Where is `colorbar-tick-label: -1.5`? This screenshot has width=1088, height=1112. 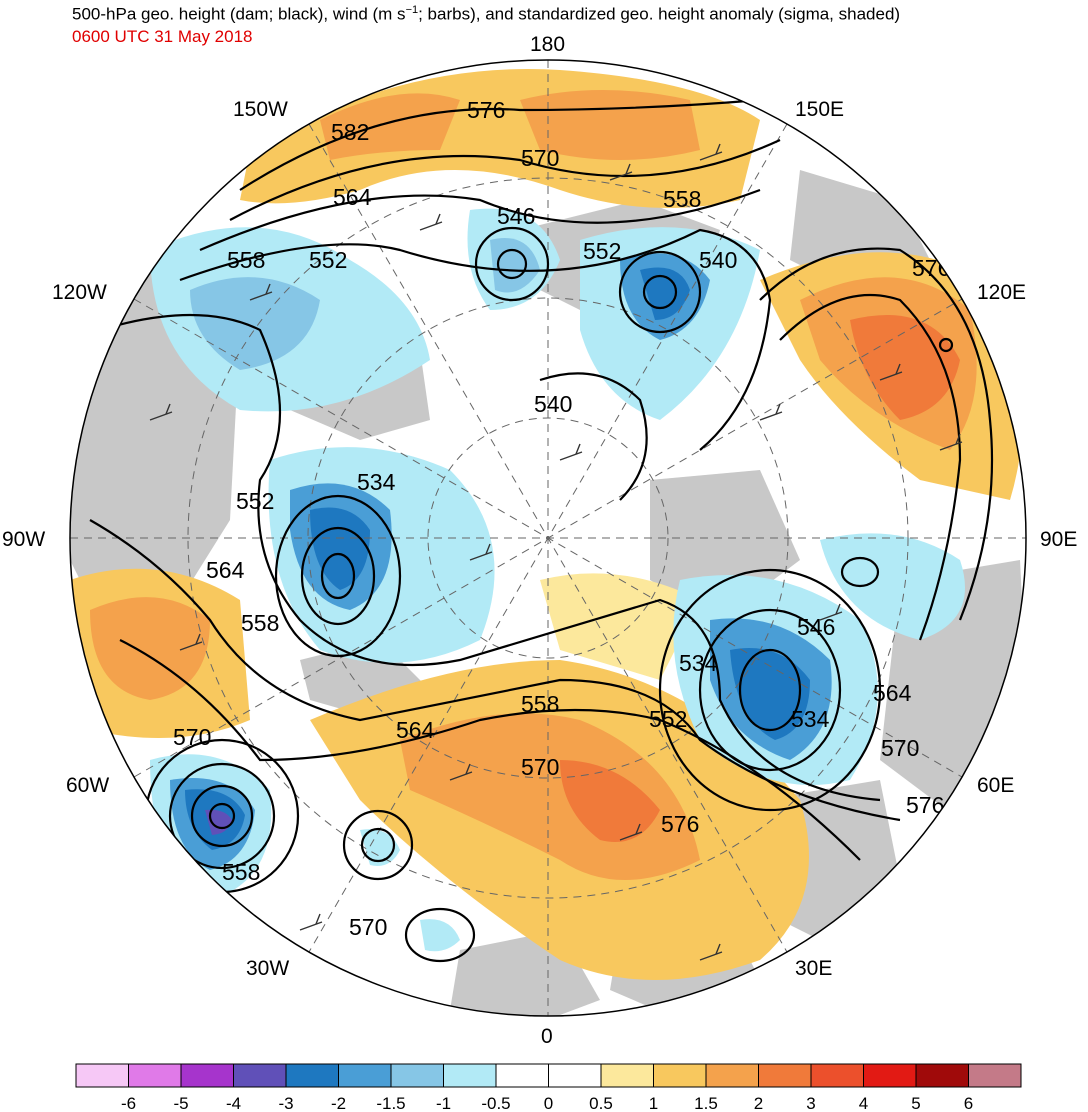 colorbar-tick-label: -1.5 is located at coordinates (390, 1103).